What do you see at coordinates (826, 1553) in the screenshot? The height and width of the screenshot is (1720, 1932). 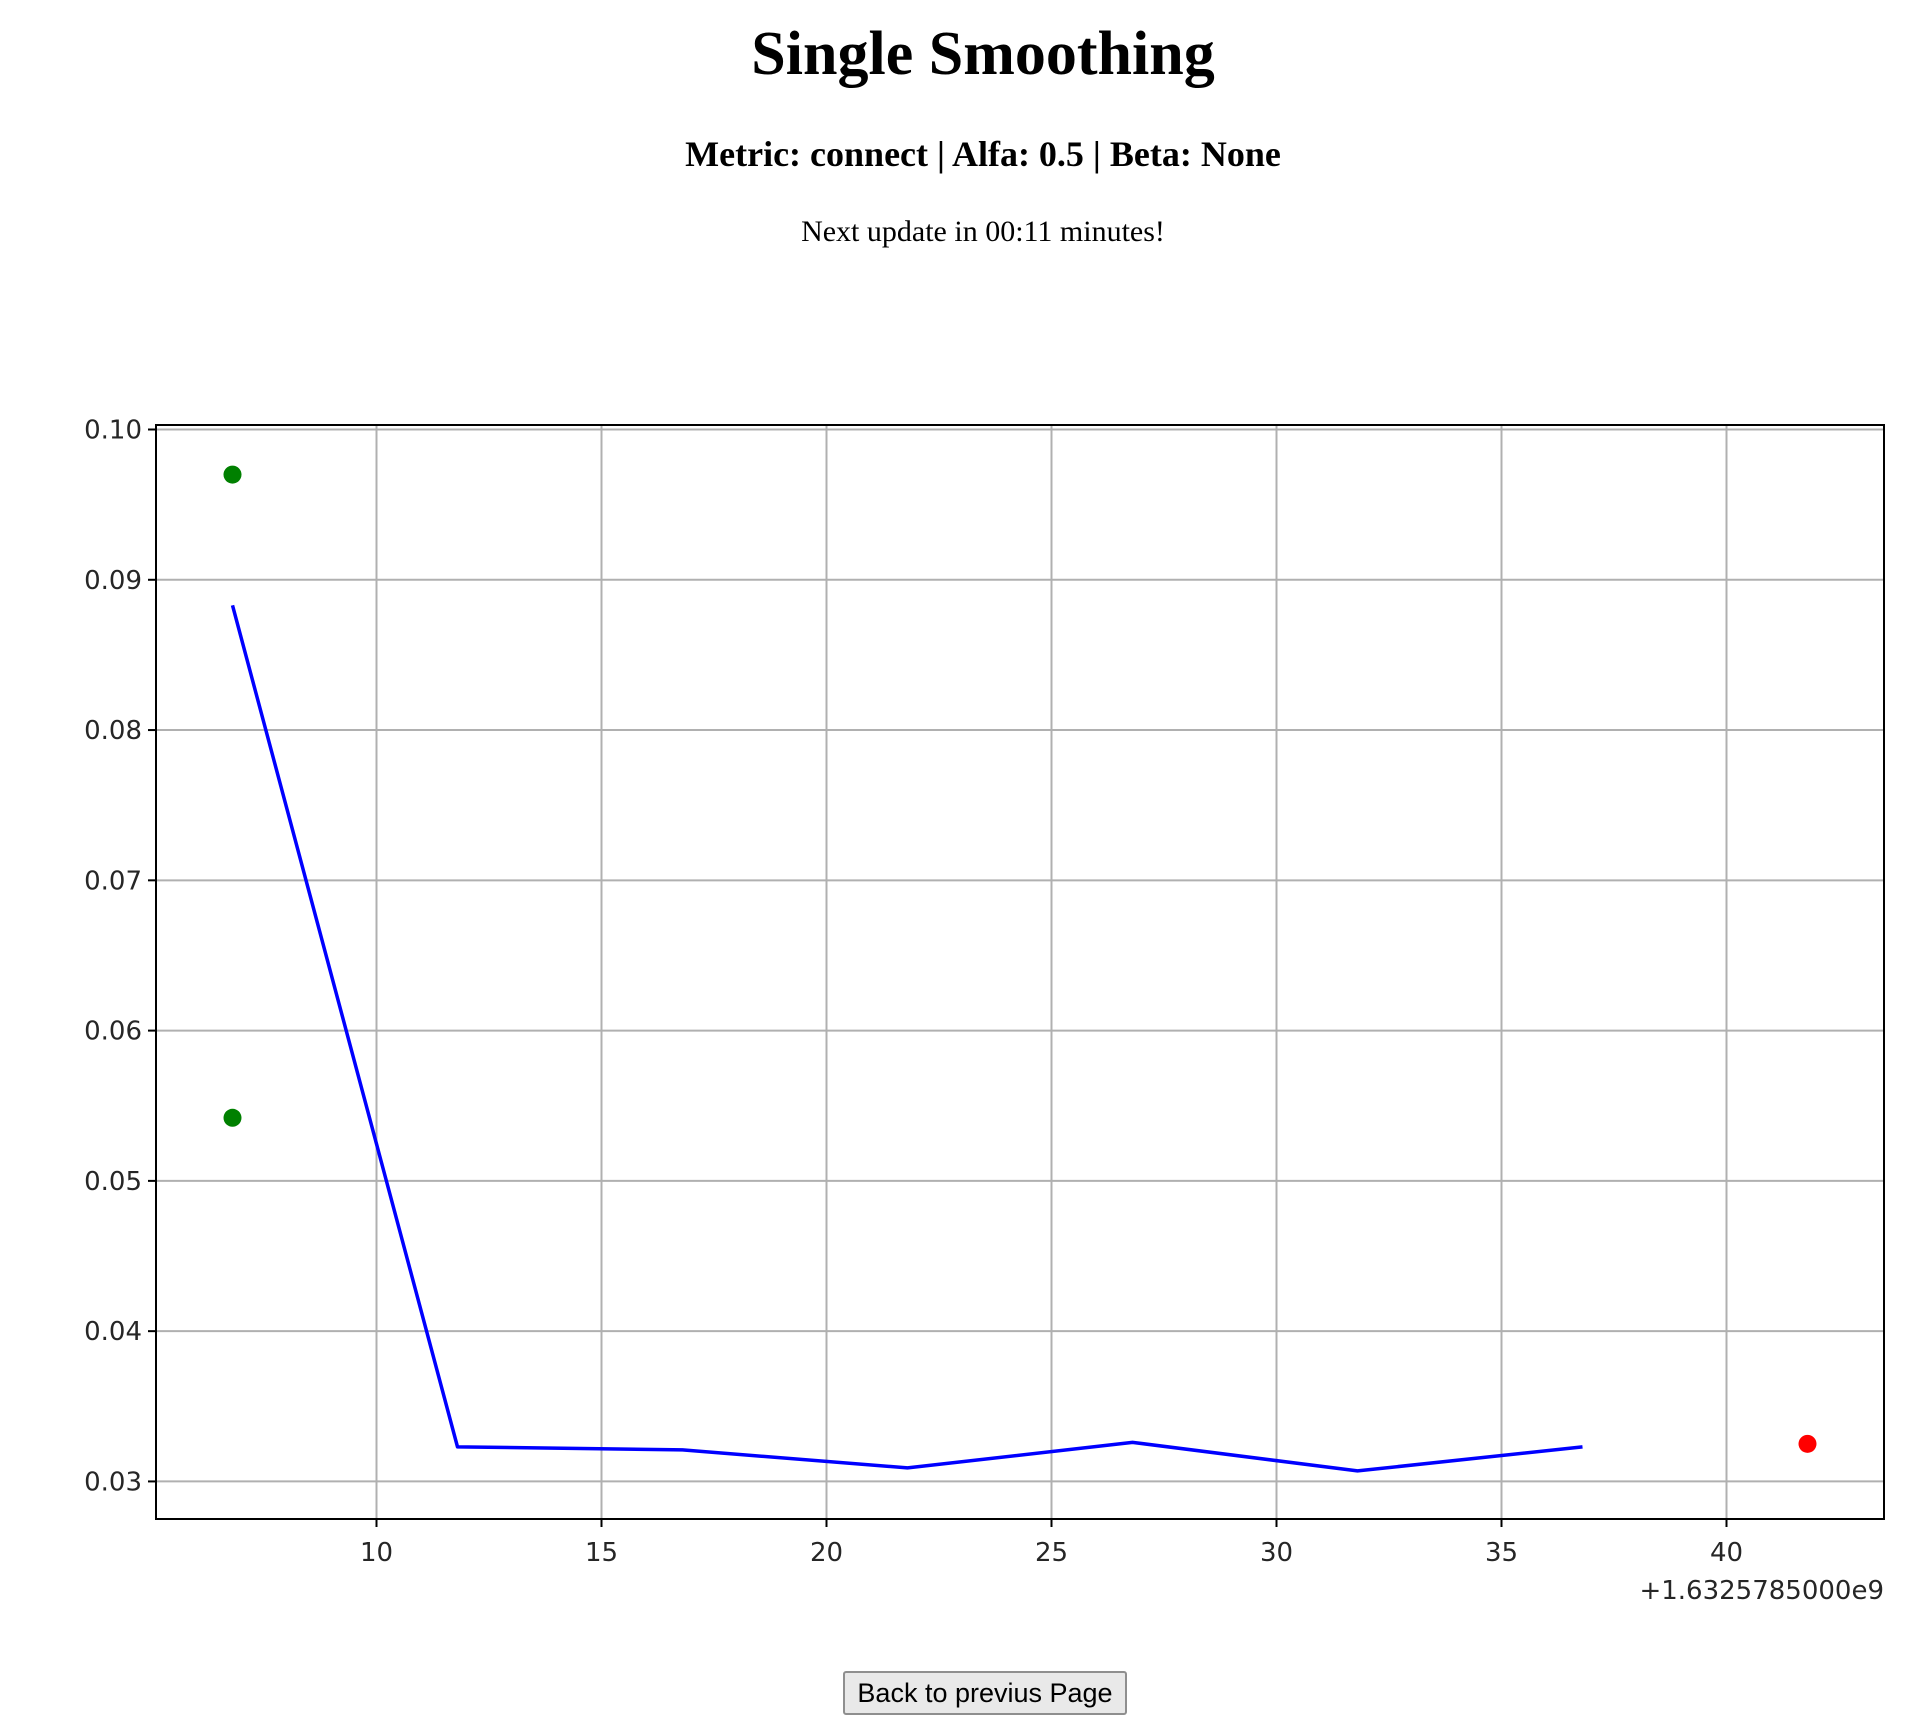 I see `x-tick-label: 20` at bounding box center [826, 1553].